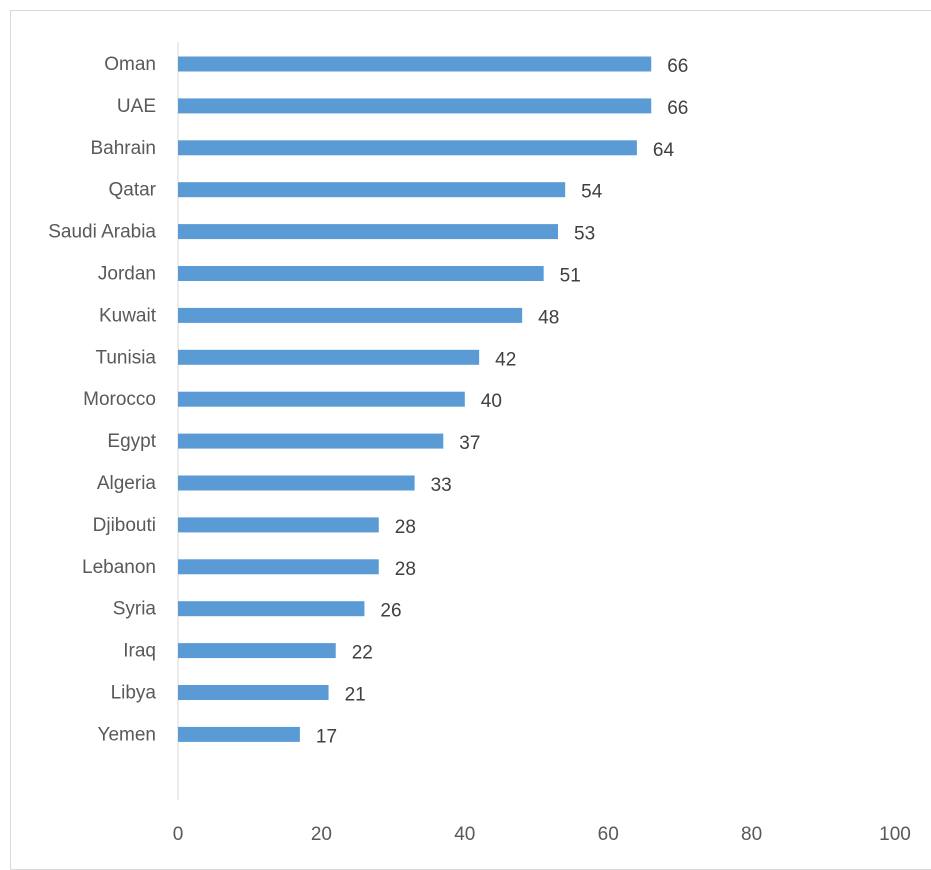 The image size is (931, 870). I want to click on x-tick-label: 100, so click(895, 834).